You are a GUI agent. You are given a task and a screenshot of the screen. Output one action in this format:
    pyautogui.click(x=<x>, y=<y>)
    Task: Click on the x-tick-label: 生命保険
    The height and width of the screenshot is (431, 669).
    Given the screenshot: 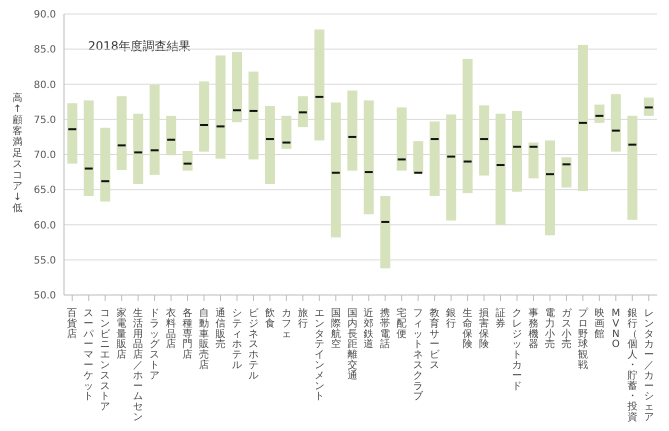 What is the action you would take?
    pyautogui.click(x=467, y=328)
    